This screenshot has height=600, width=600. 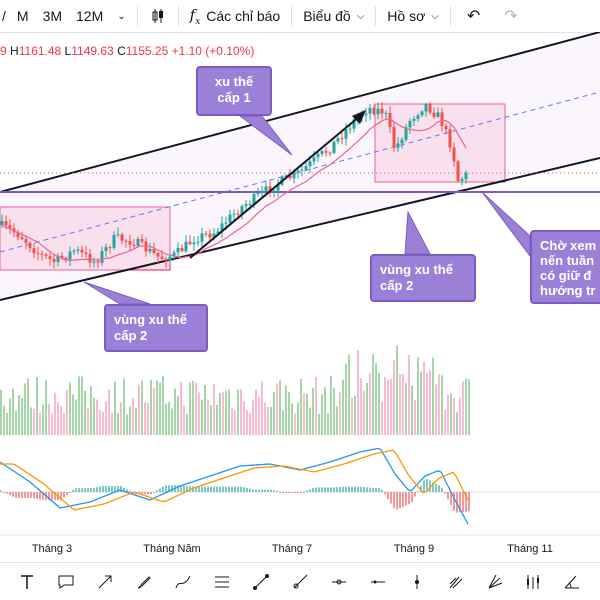 What do you see at coordinates (473, 16) in the screenshot?
I see `undo-button: ↶` at bounding box center [473, 16].